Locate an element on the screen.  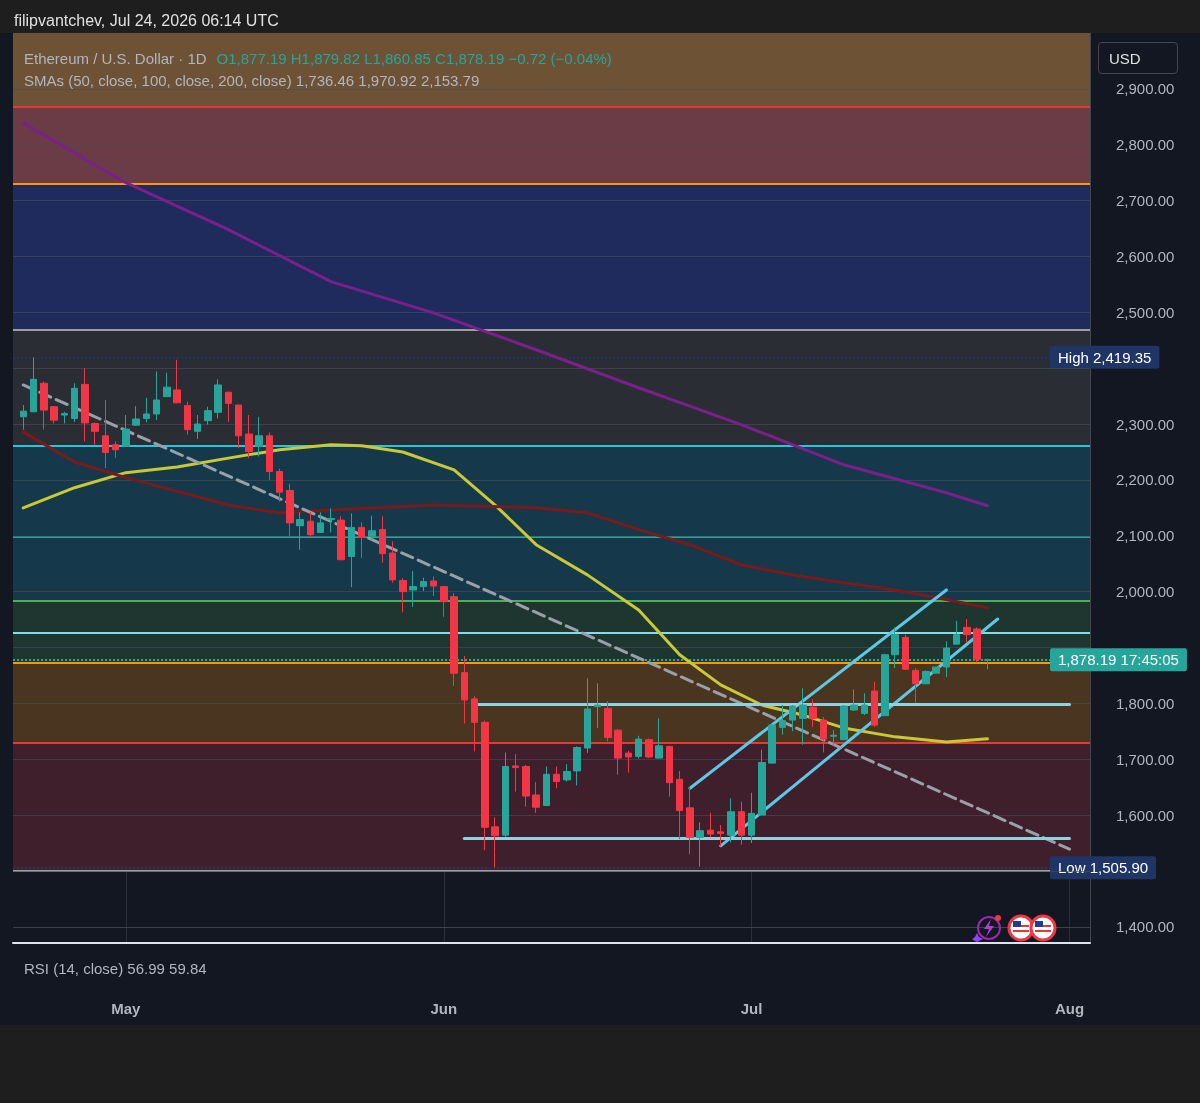
y-tick-label: 2,000.00 is located at coordinates (1145, 592).